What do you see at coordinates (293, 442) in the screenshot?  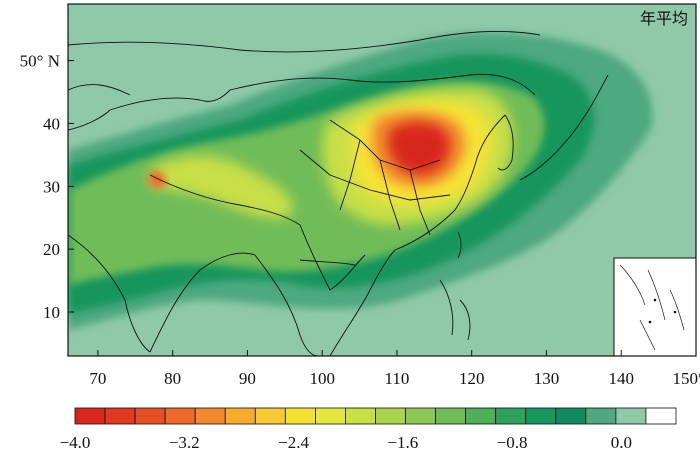 I see `colorbar-label: −2.4` at bounding box center [293, 442].